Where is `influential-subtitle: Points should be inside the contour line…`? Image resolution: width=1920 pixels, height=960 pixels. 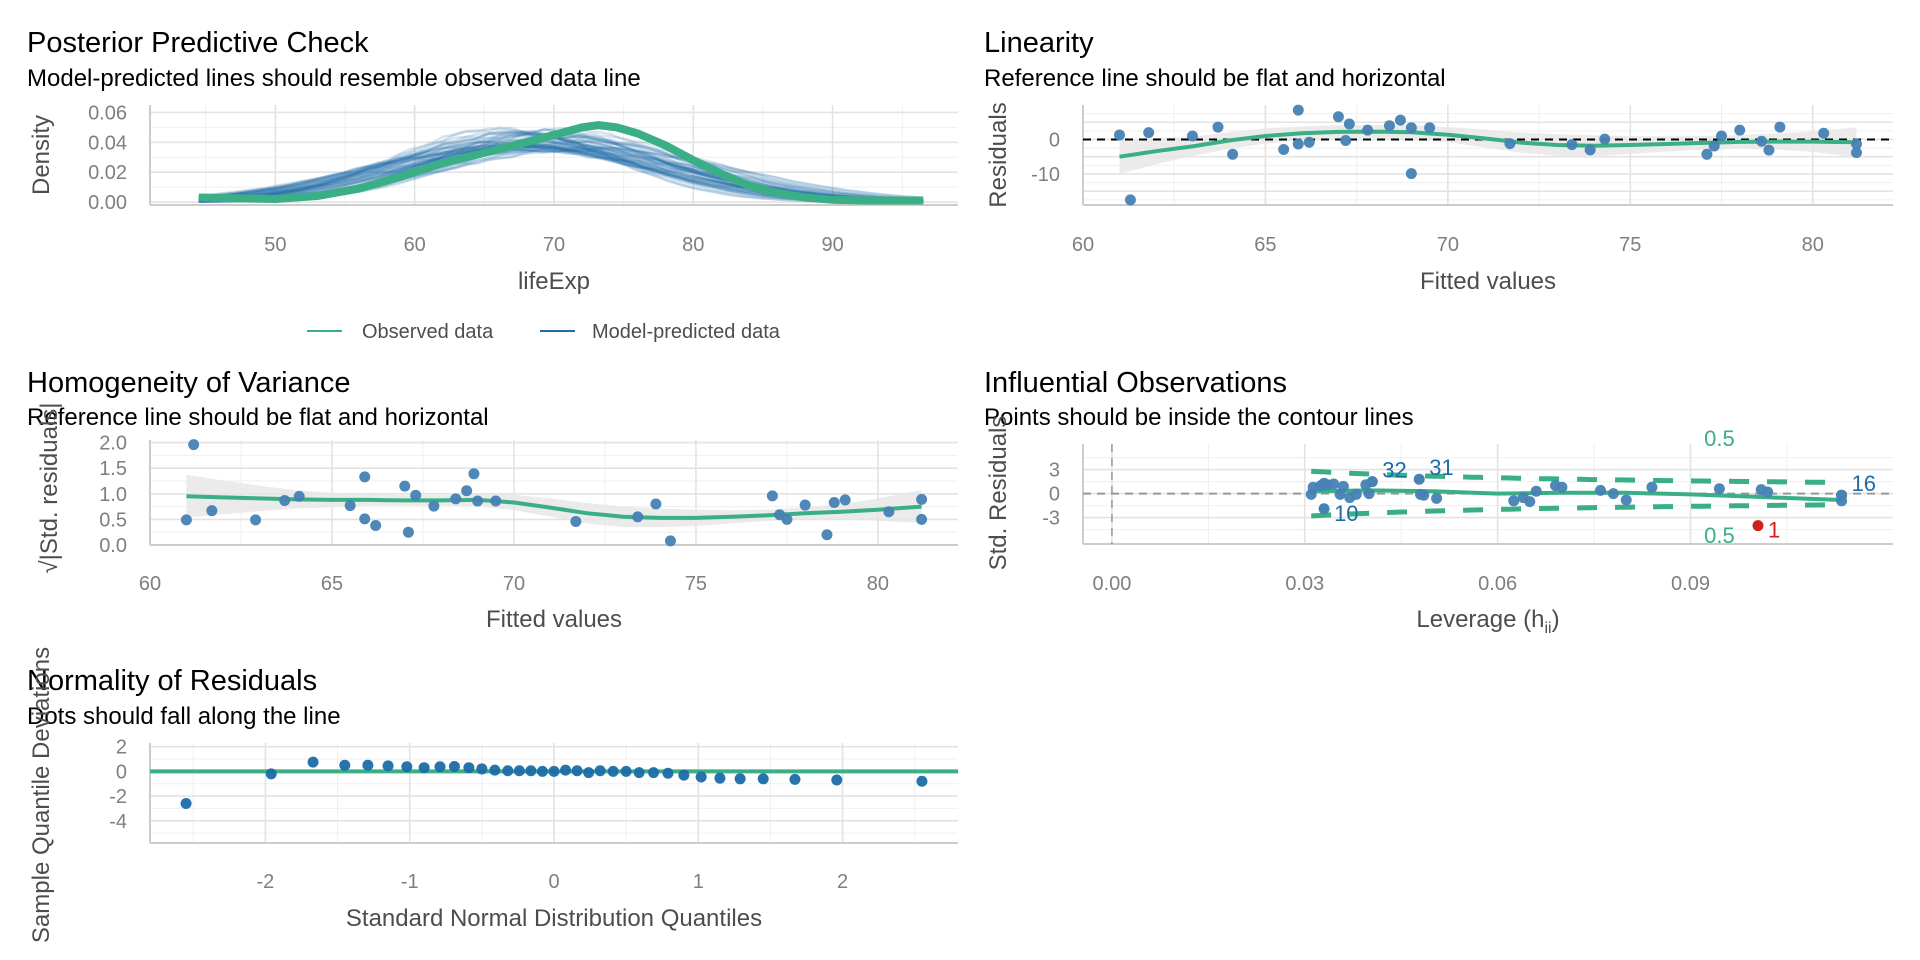 influential-subtitle: Points should be inside the contour line… is located at coordinates (1199, 417).